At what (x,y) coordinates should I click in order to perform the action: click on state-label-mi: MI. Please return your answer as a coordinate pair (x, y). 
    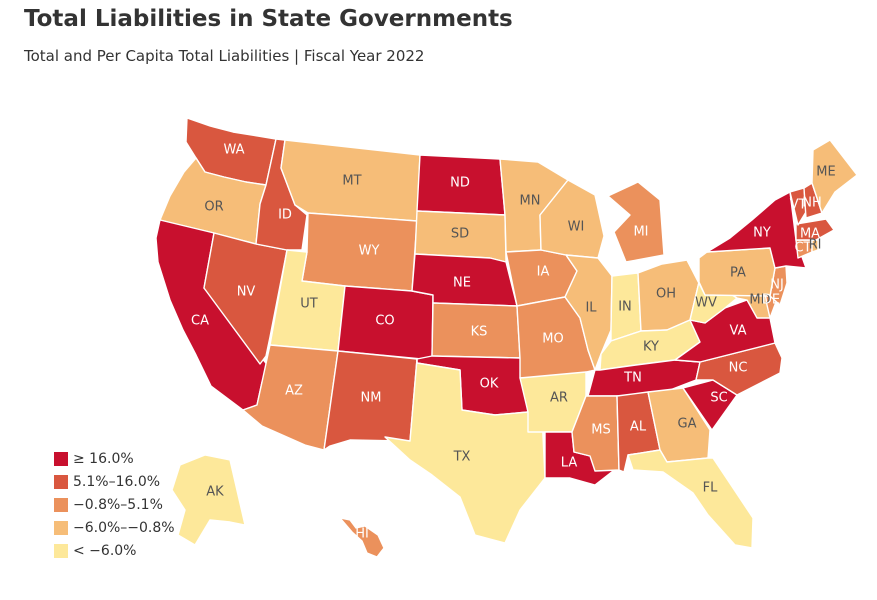
    Looking at the image, I should click on (640, 232).